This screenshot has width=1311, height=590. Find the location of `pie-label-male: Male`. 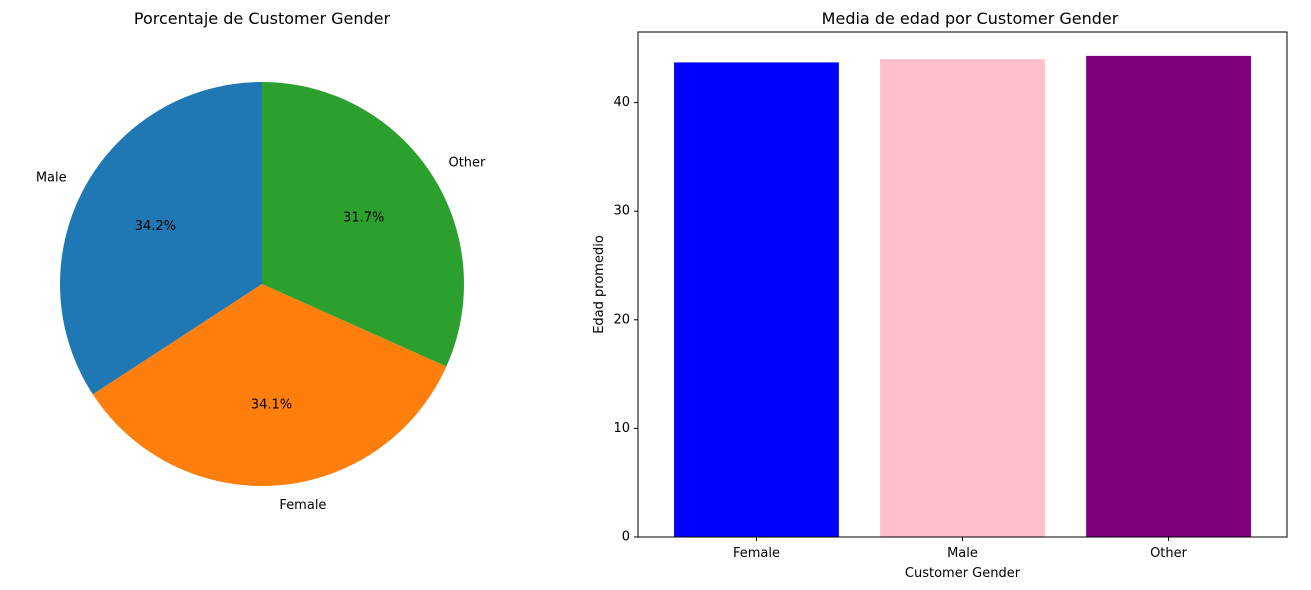

pie-label-male: Male is located at coordinates (51, 178).